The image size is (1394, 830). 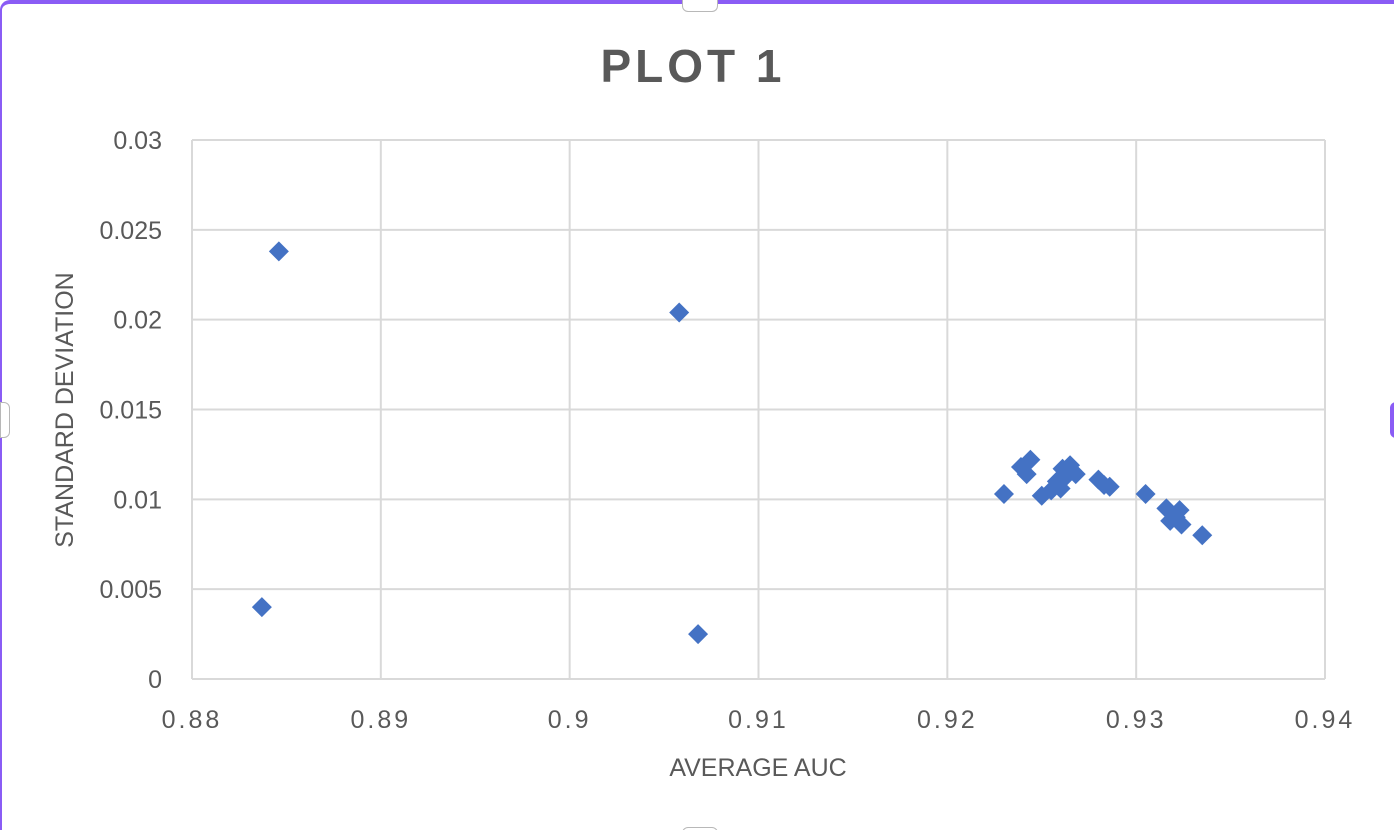 I want to click on y-tick-label: 0.01, so click(x=137, y=500).